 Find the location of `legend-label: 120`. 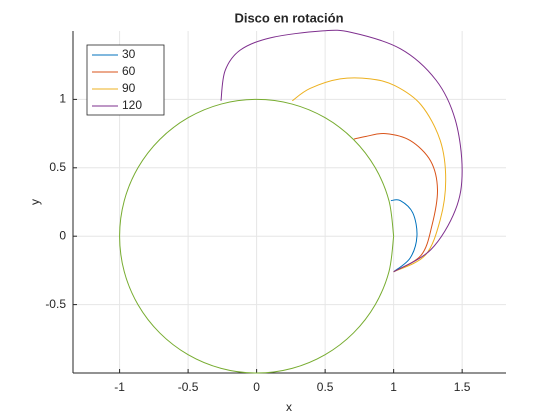

legend-label: 120 is located at coordinates (132, 105).